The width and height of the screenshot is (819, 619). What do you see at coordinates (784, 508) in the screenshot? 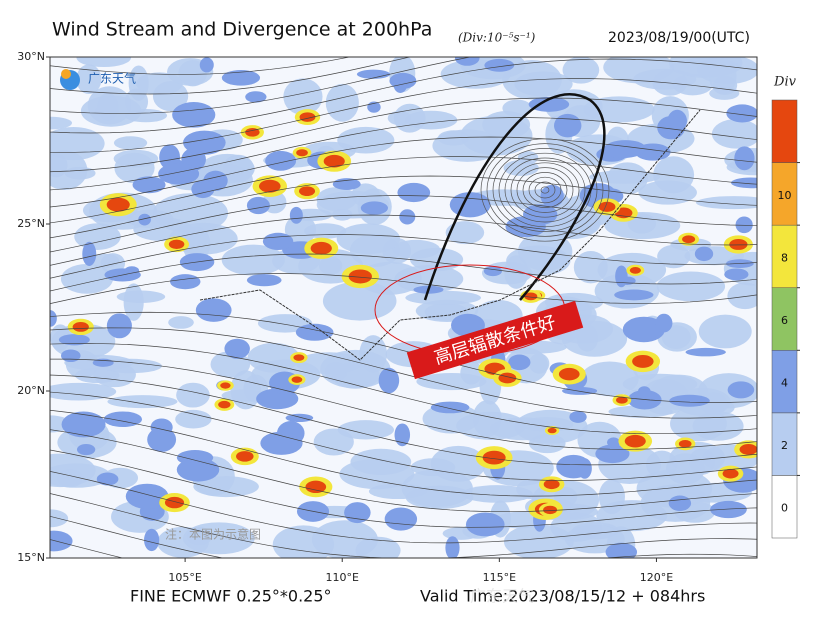
I see `colorbar-label: 0` at bounding box center [784, 508].